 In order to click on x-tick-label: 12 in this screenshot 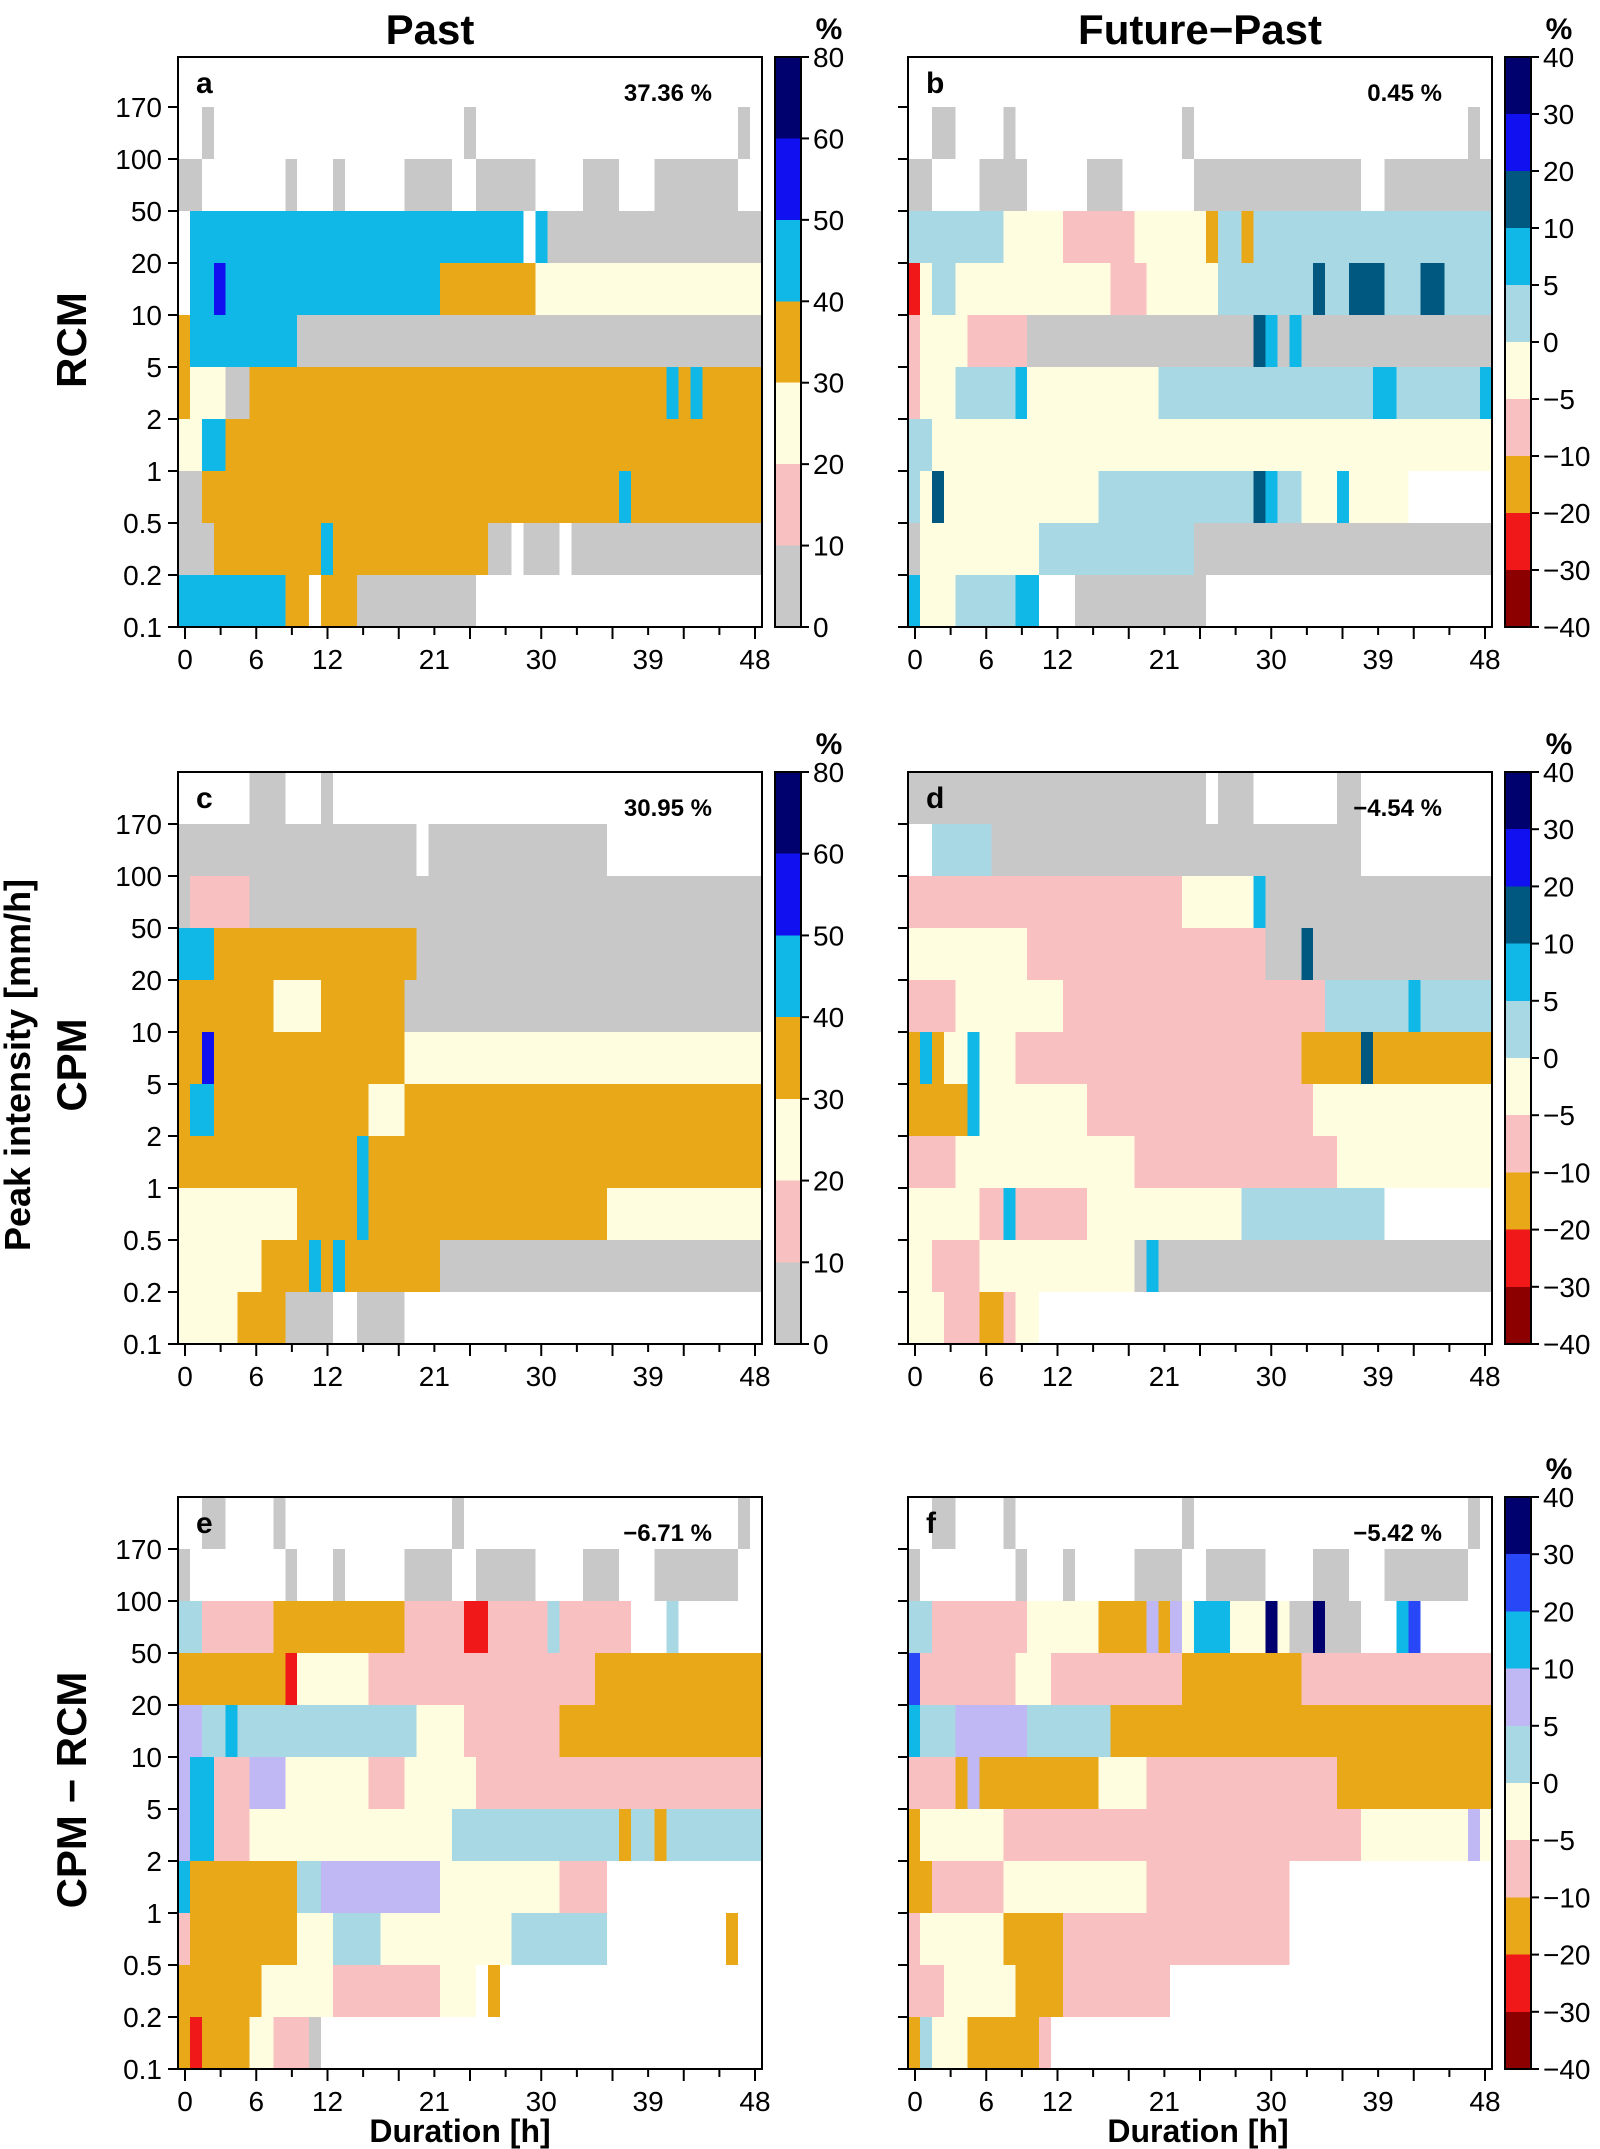, I will do `click(1057, 659)`.